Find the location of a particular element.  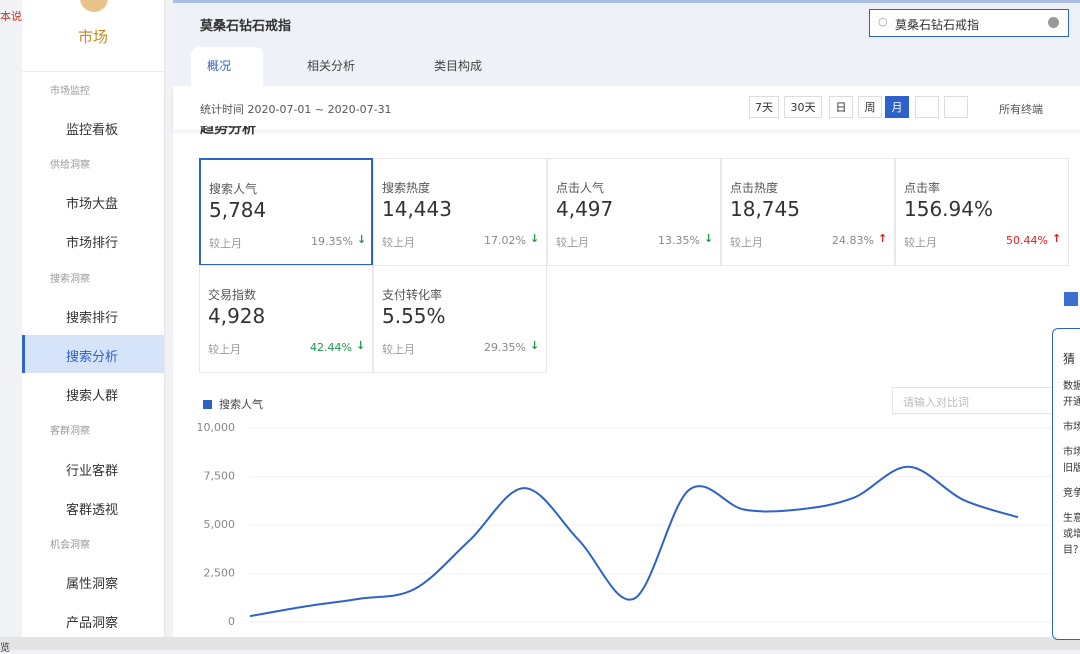

widget-text: 或增 is located at coordinates (1071, 534).